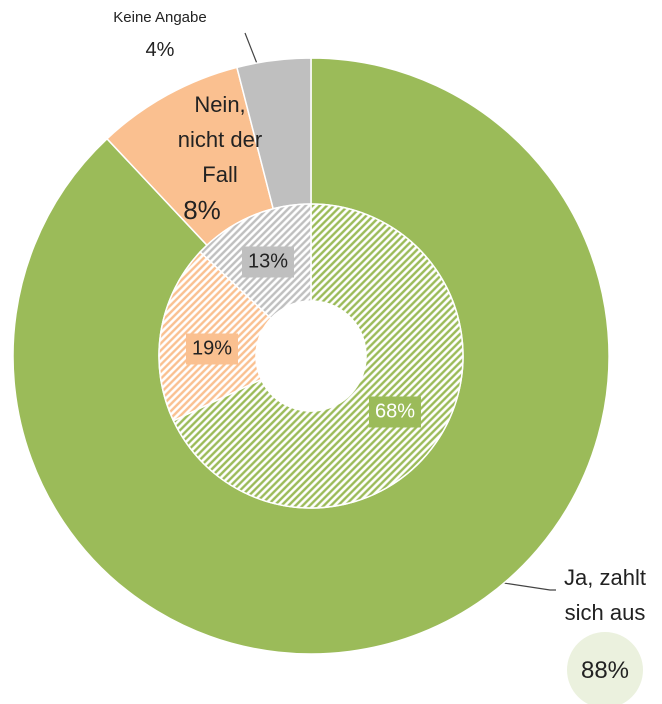 The width and height of the screenshot is (662, 704). What do you see at coordinates (395, 412) in the screenshot?
I see `value-label: 68%` at bounding box center [395, 412].